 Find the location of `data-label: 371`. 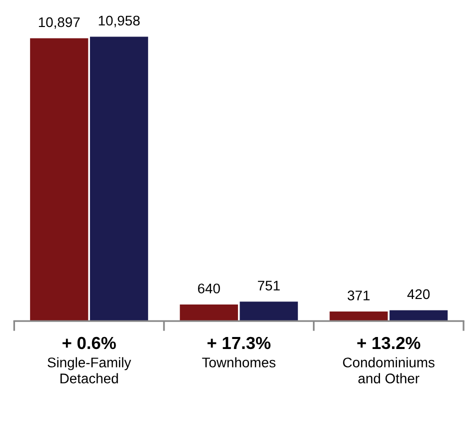

data-label: 371 is located at coordinates (359, 295).